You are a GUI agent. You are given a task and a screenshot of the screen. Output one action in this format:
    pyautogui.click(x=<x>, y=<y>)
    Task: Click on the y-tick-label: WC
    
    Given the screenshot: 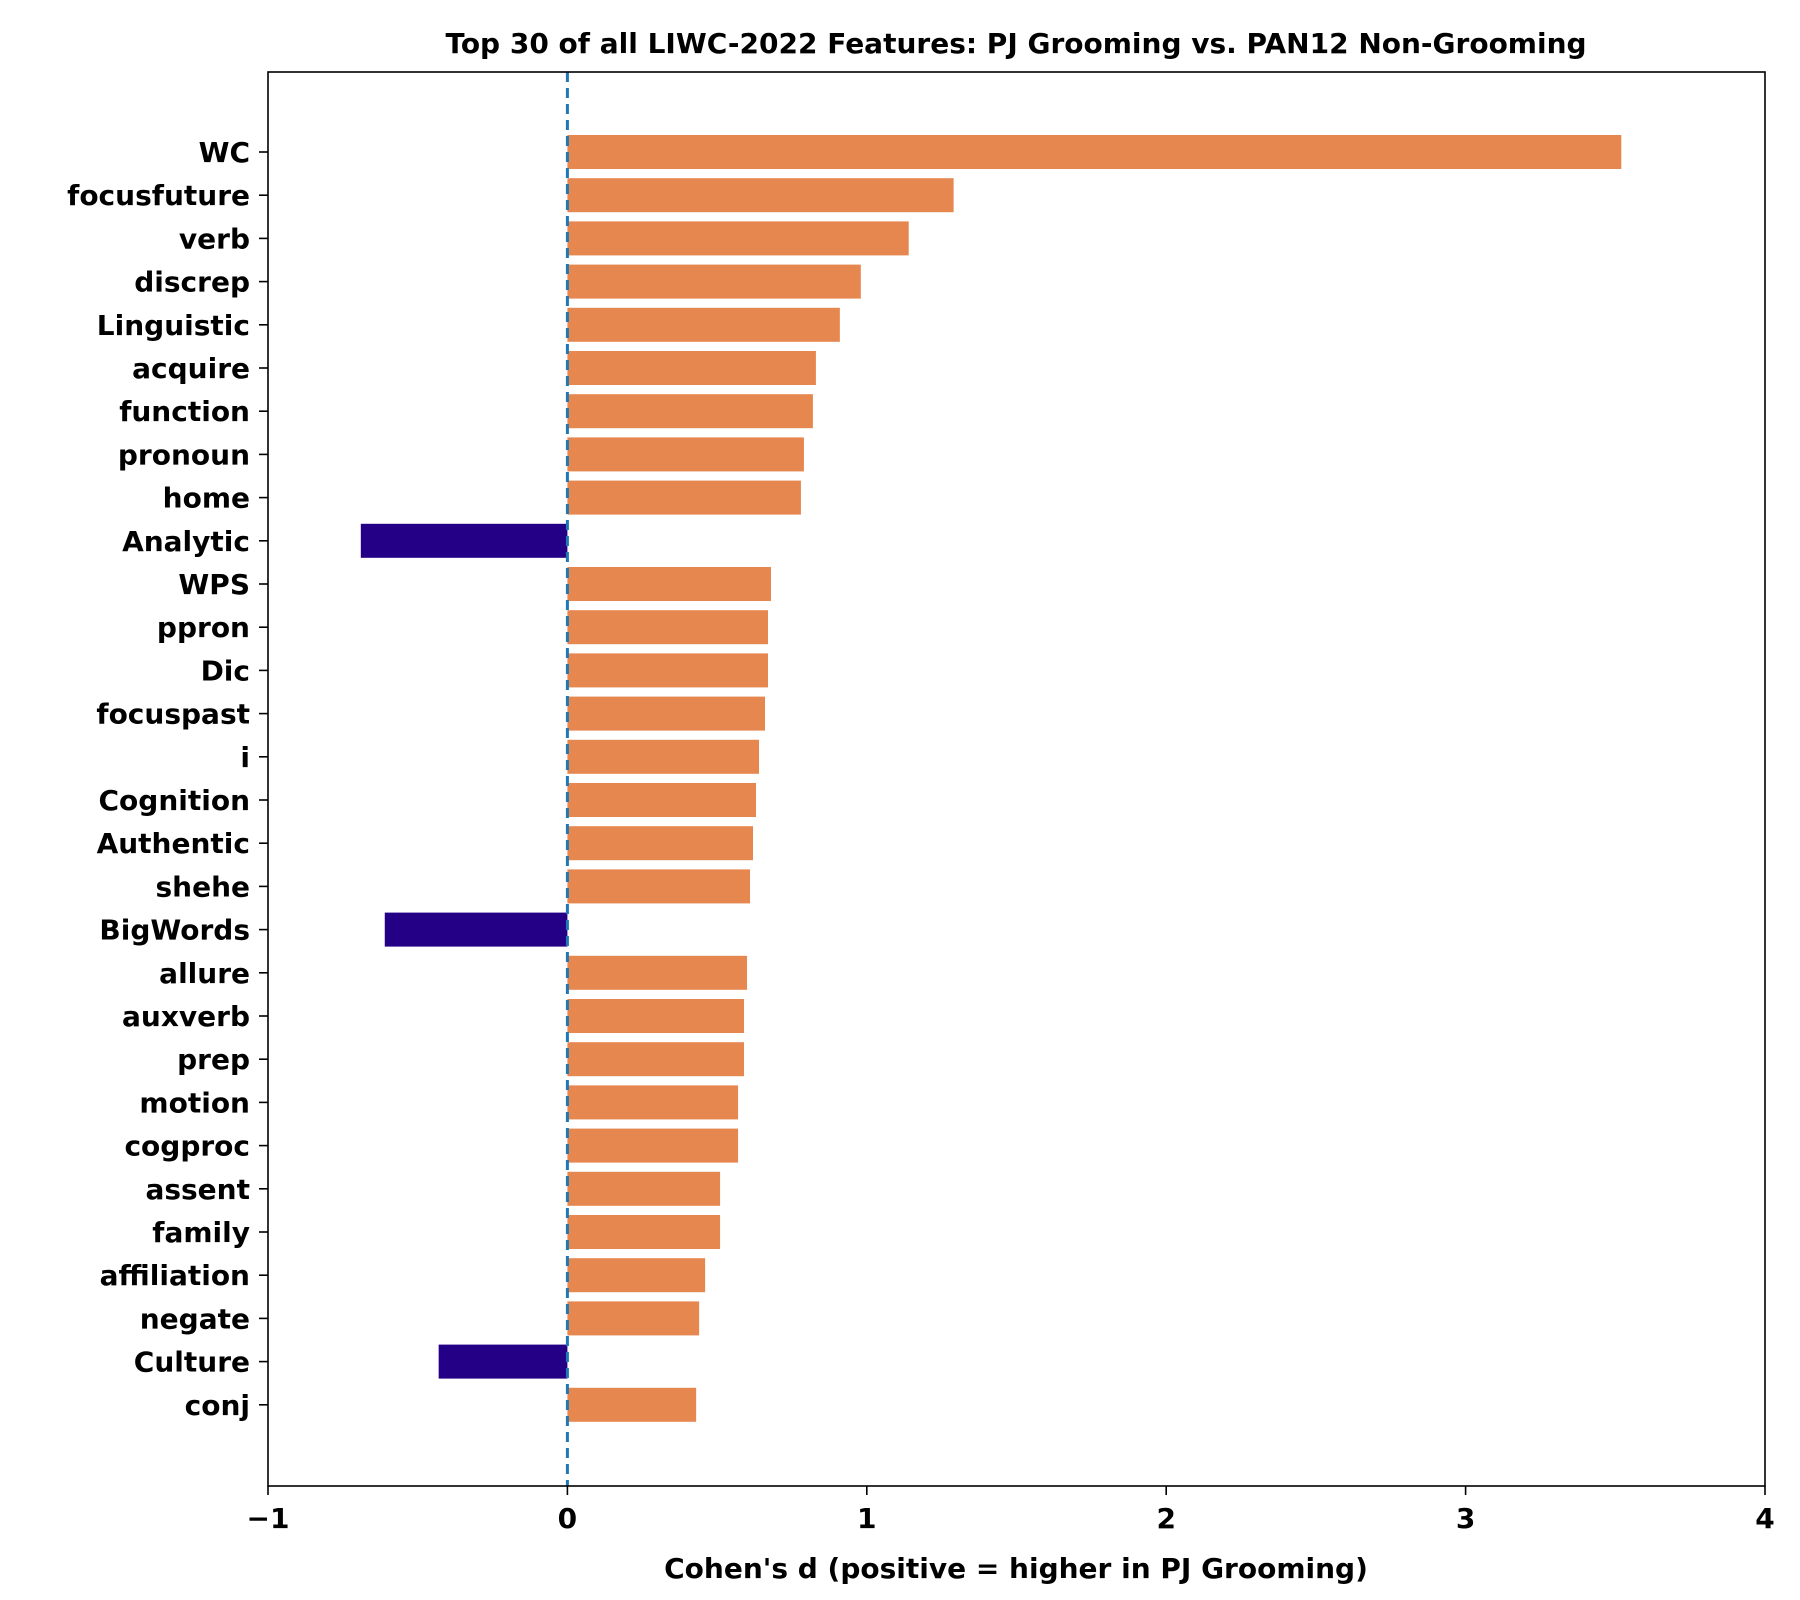 What is the action you would take?
    pyautogui.click(x=224, y=152)
    